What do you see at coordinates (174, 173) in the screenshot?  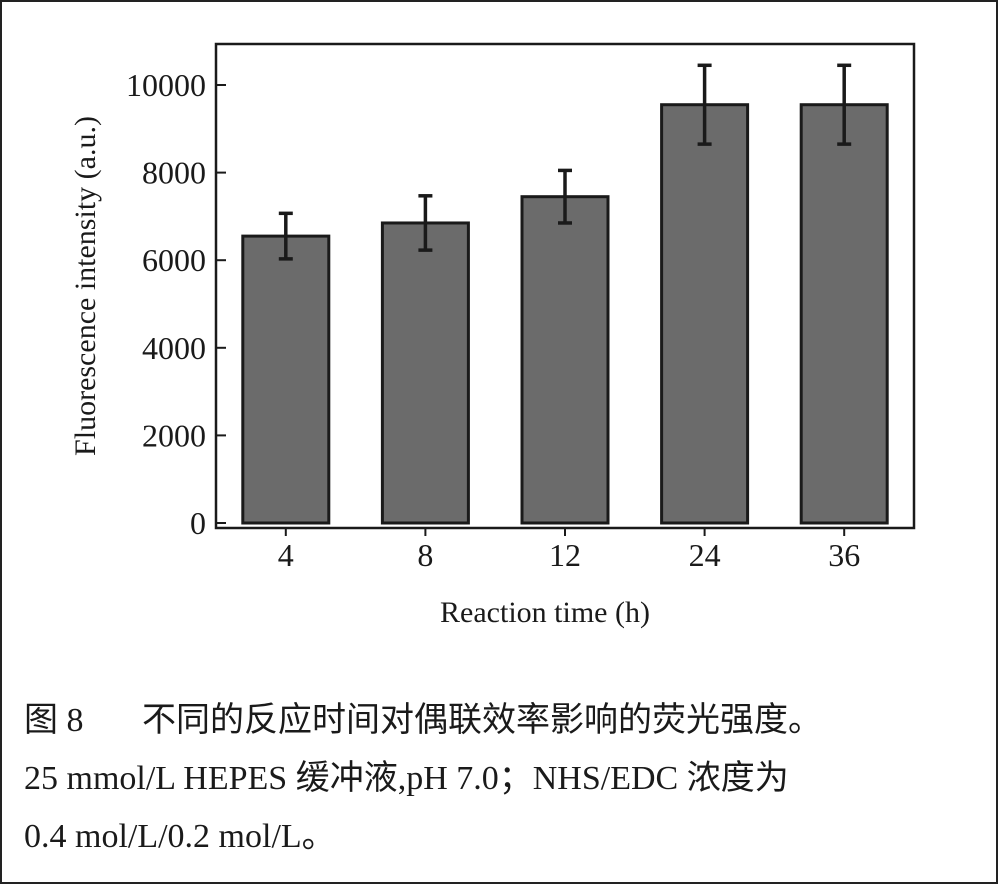 I see `y-tick-label: 8000` at bounding box center [174, 173].